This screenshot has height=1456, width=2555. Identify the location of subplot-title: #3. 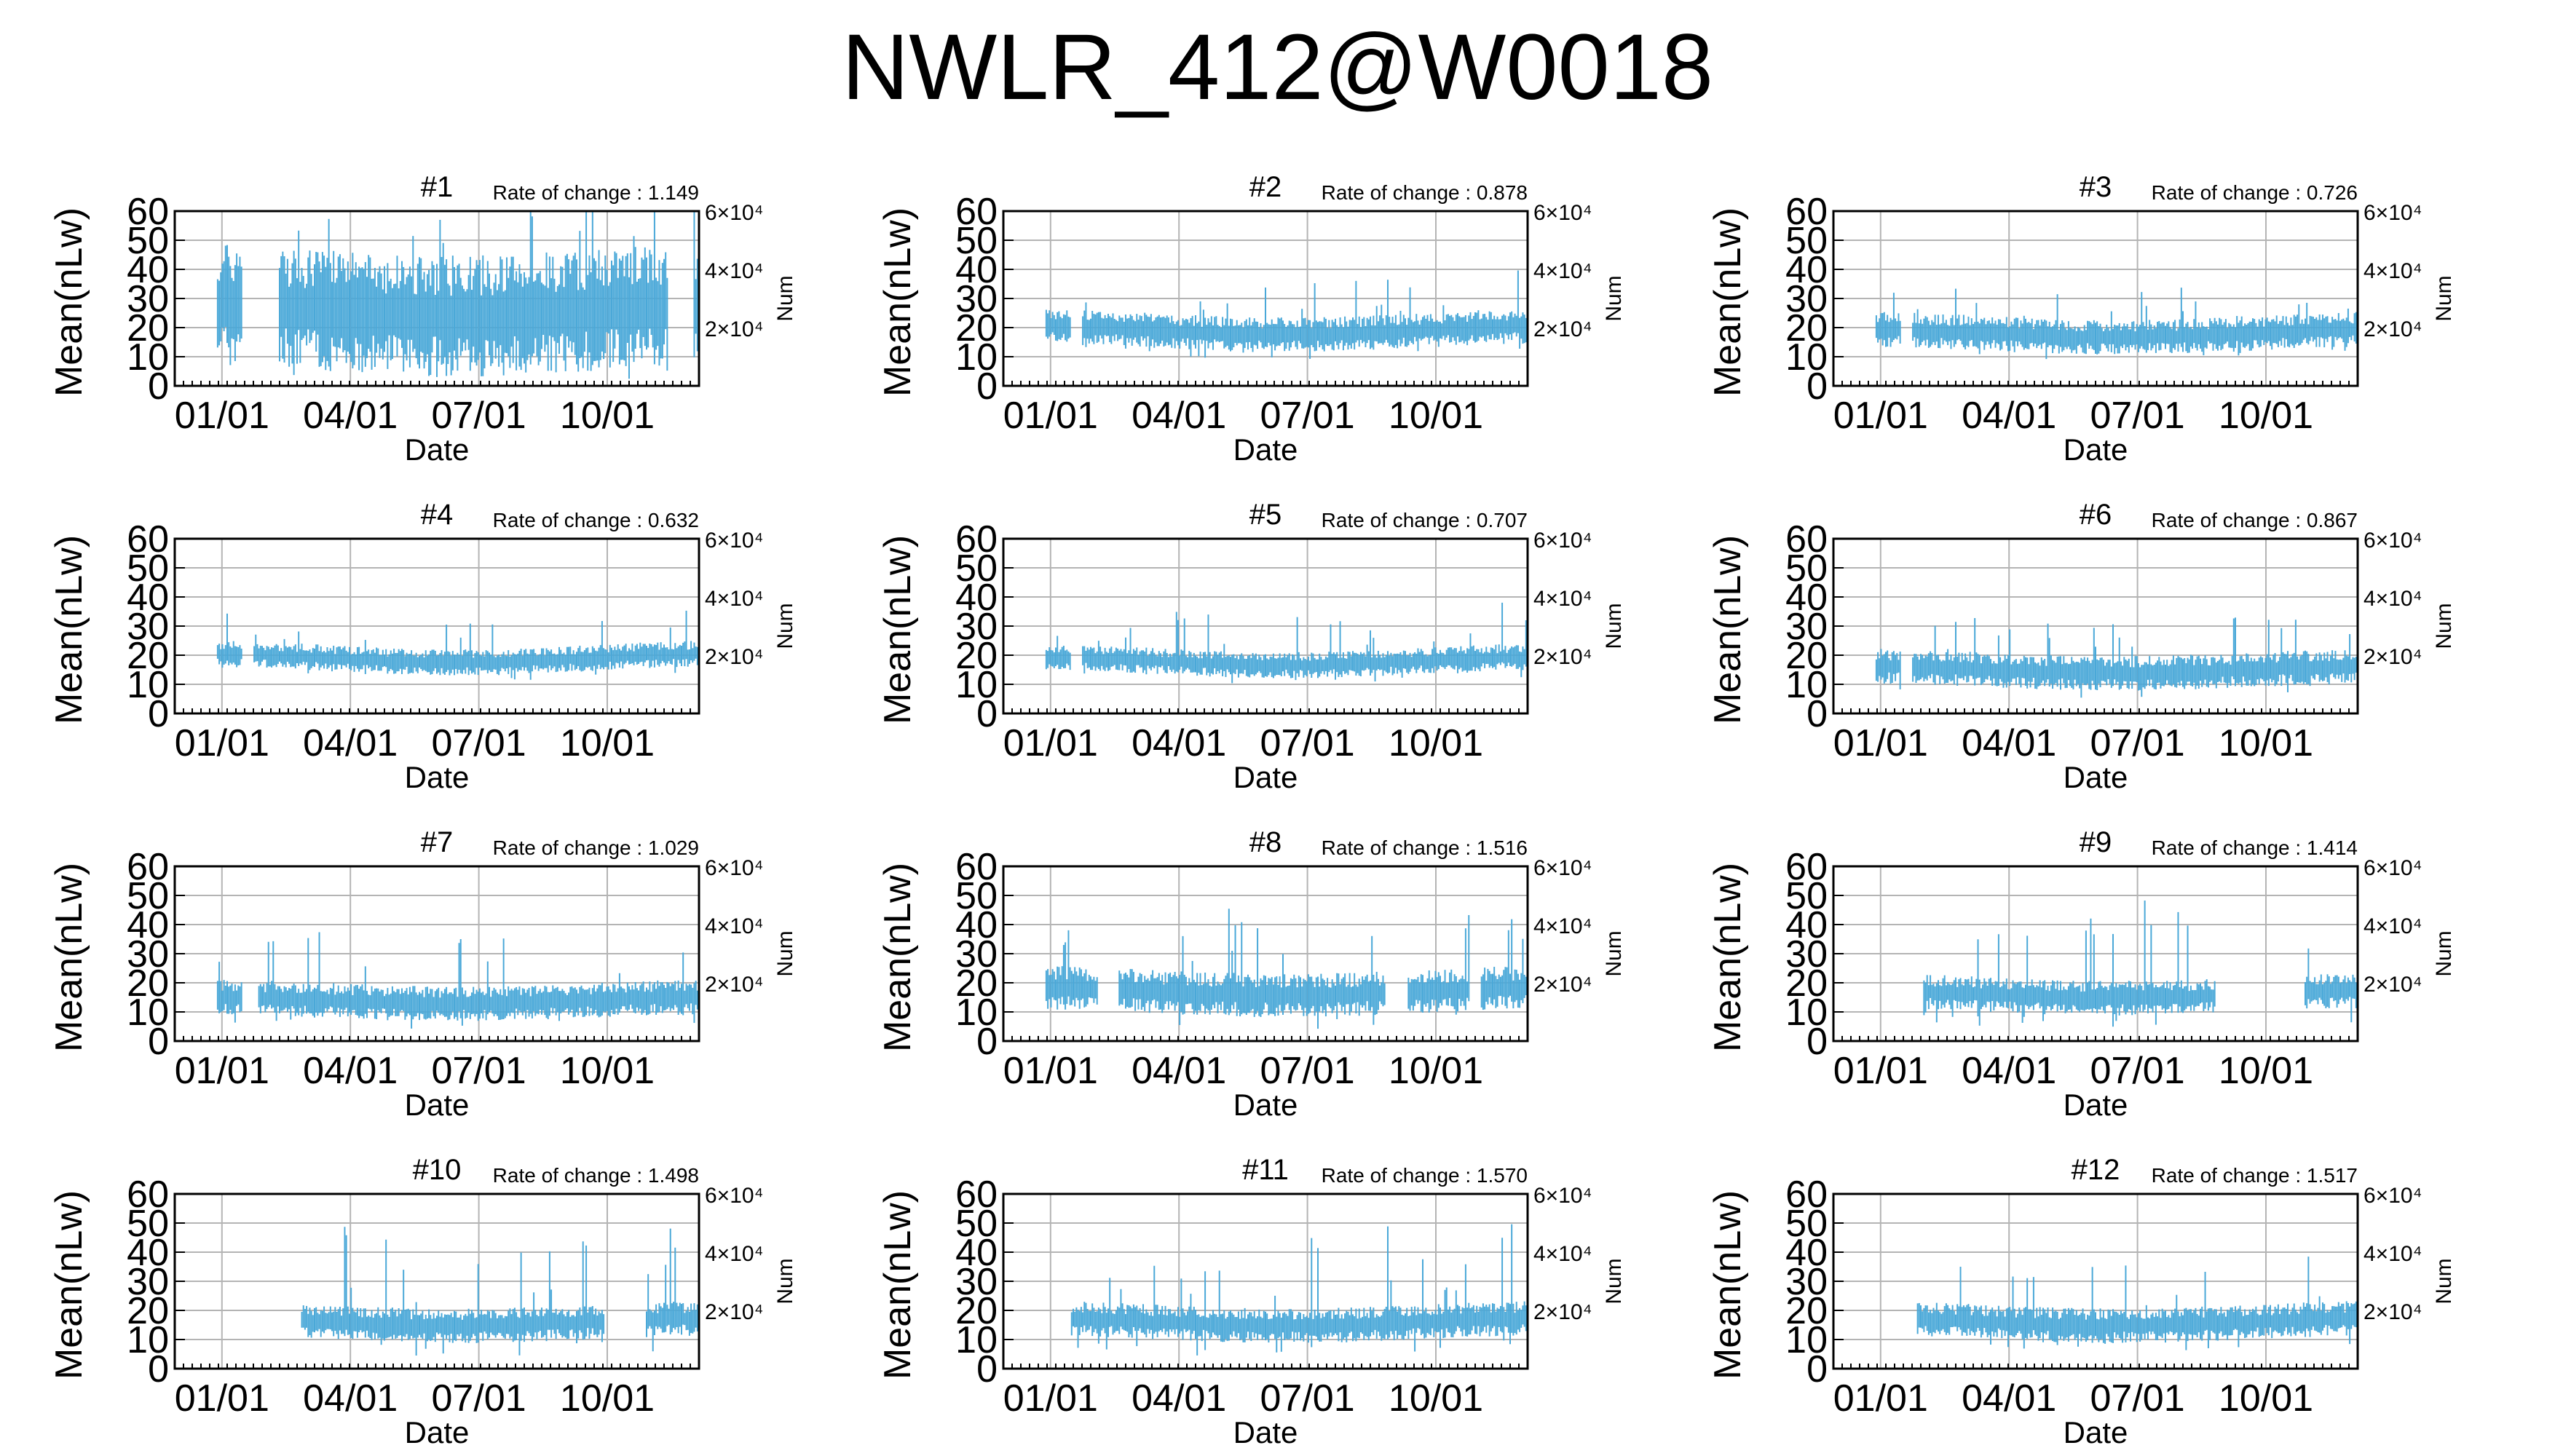
(2096, 187).